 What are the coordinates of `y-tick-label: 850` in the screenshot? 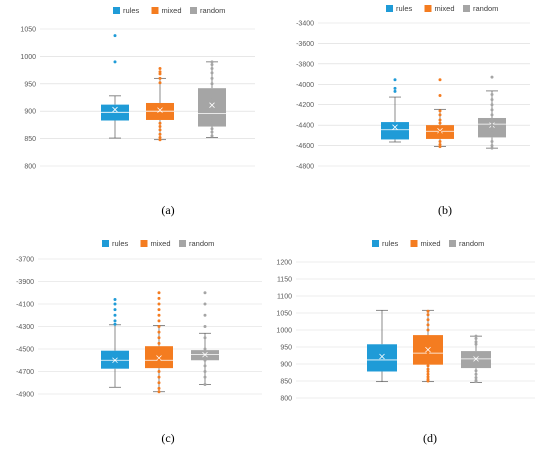 It's located at (286, 382).